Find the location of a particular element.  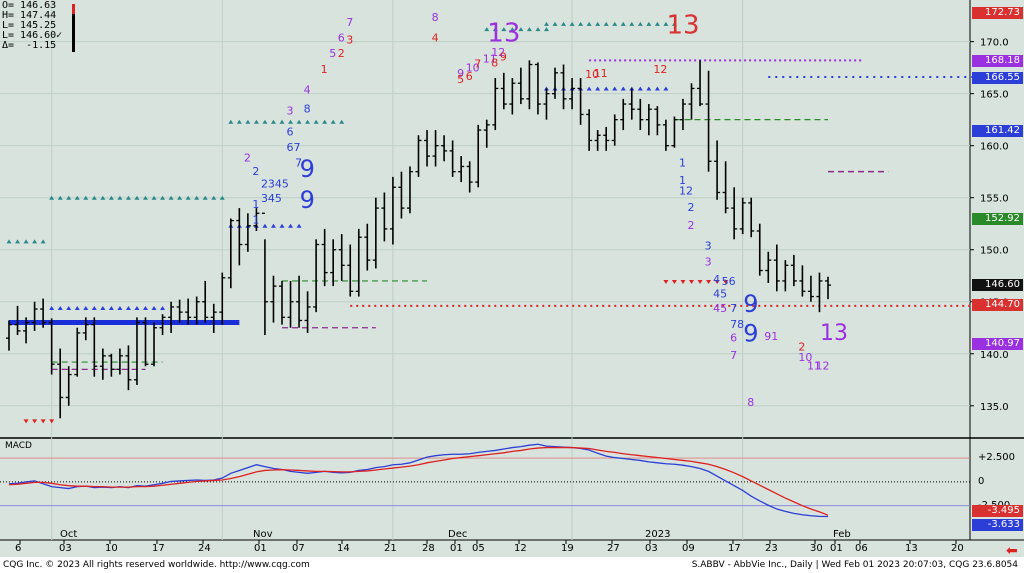

x-month-label: Dec is located at coordinates (458, 534).